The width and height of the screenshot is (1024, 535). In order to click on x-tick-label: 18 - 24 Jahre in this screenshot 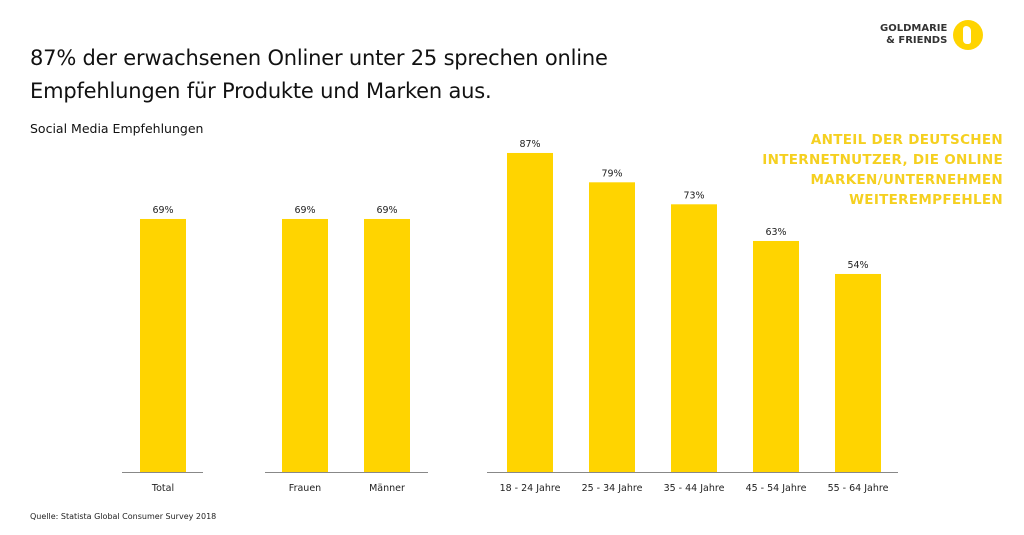, I will do `click(530, 488)`.